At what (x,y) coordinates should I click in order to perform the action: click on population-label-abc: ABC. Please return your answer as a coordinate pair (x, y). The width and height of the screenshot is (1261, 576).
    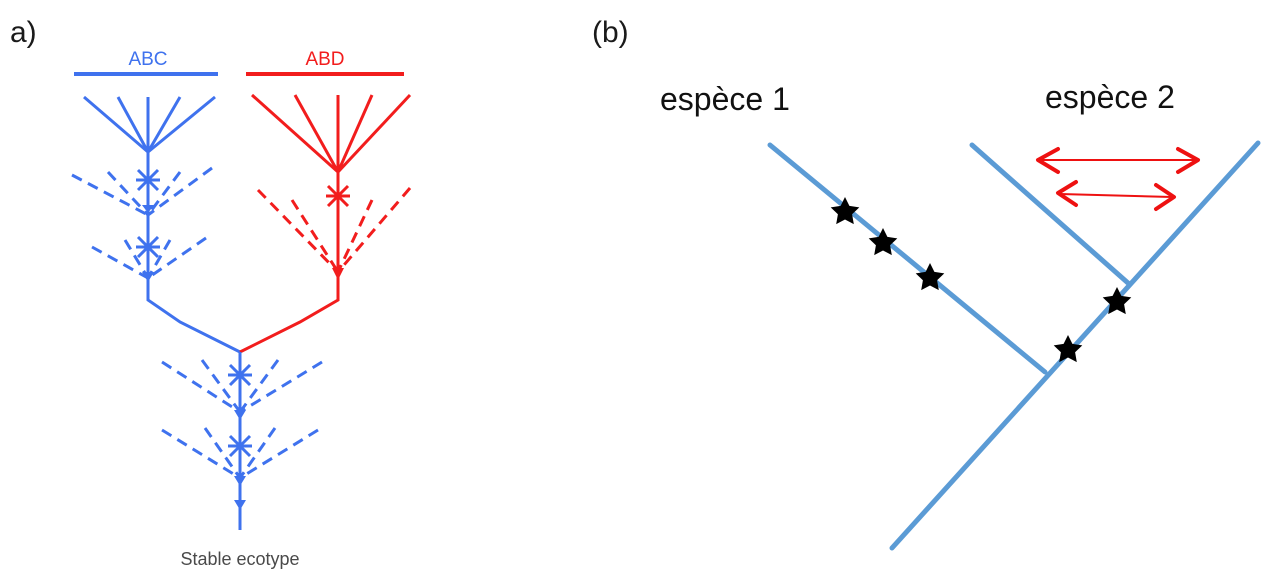
    Looking at the image, I should click on (147, 59).